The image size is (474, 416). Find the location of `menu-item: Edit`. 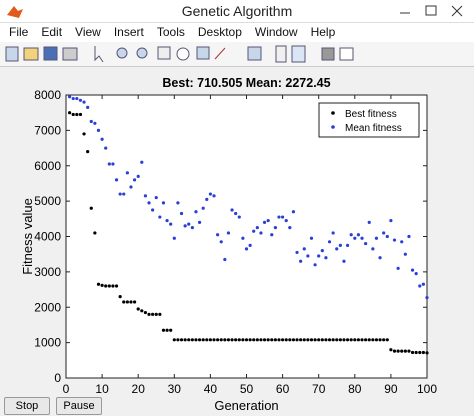

menu-item: Edit is located at coordinates (52, 32).